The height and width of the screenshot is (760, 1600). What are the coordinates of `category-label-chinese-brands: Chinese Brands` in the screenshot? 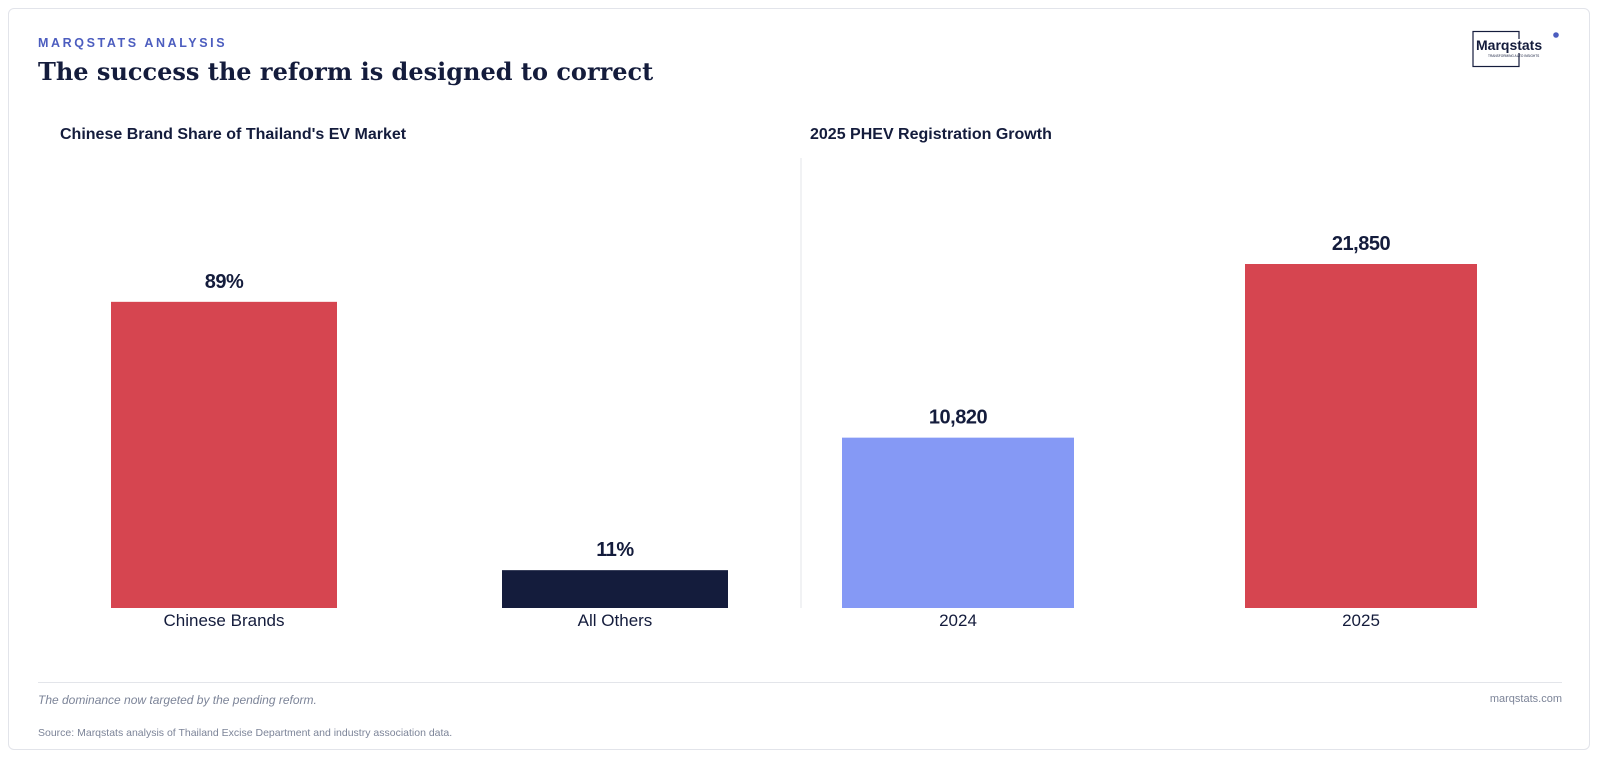 It's located at (224, 620).